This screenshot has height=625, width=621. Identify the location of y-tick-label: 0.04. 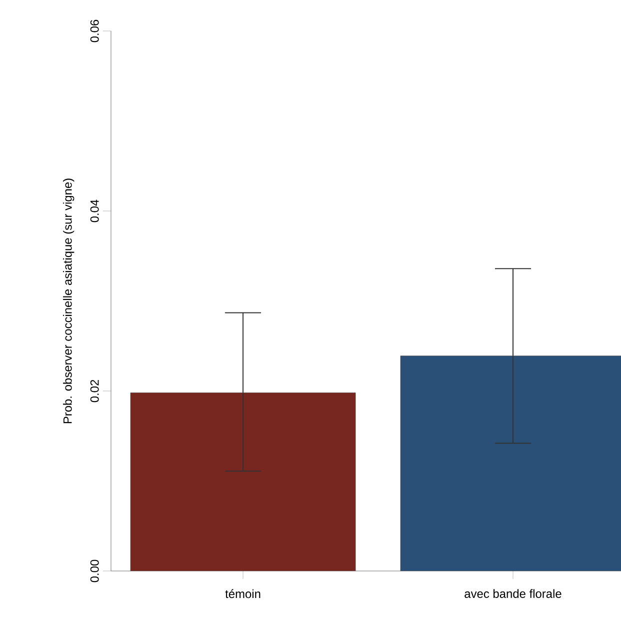
(94, 211).